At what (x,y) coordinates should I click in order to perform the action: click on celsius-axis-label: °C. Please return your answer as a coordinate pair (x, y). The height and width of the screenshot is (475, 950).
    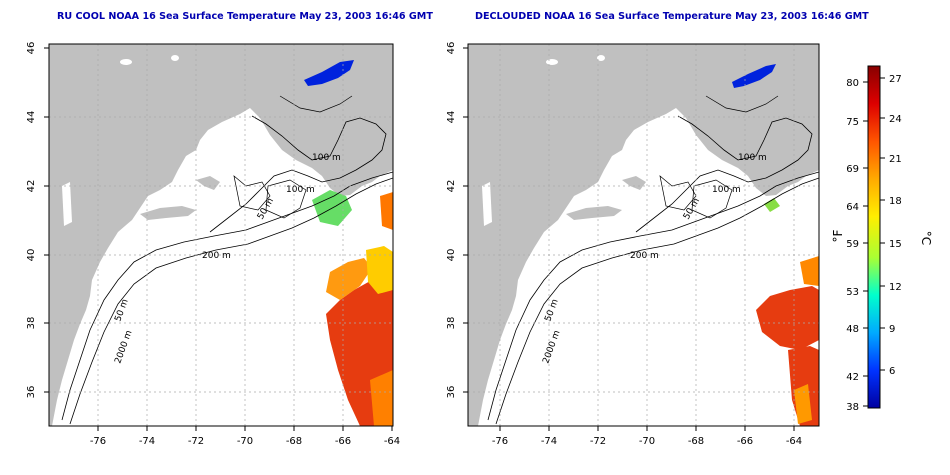
    Looking at the image, I should click on (926, 238).